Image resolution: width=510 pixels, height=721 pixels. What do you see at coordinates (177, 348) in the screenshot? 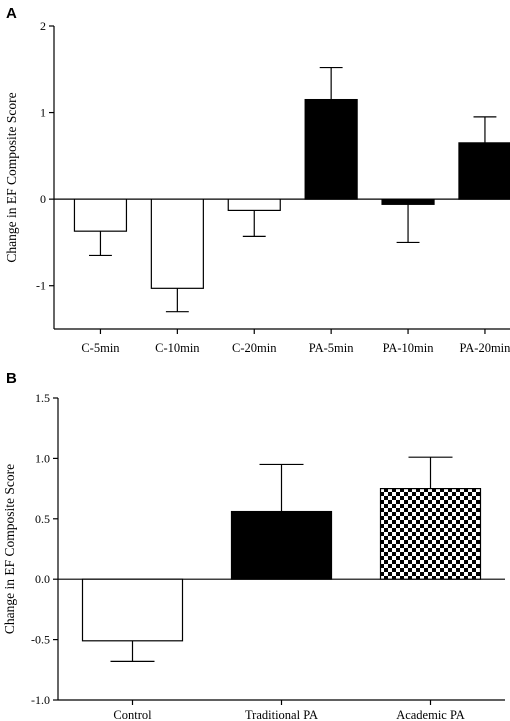
I see `panel-a-category-label: C-10min` at bounding box center [177, 348].